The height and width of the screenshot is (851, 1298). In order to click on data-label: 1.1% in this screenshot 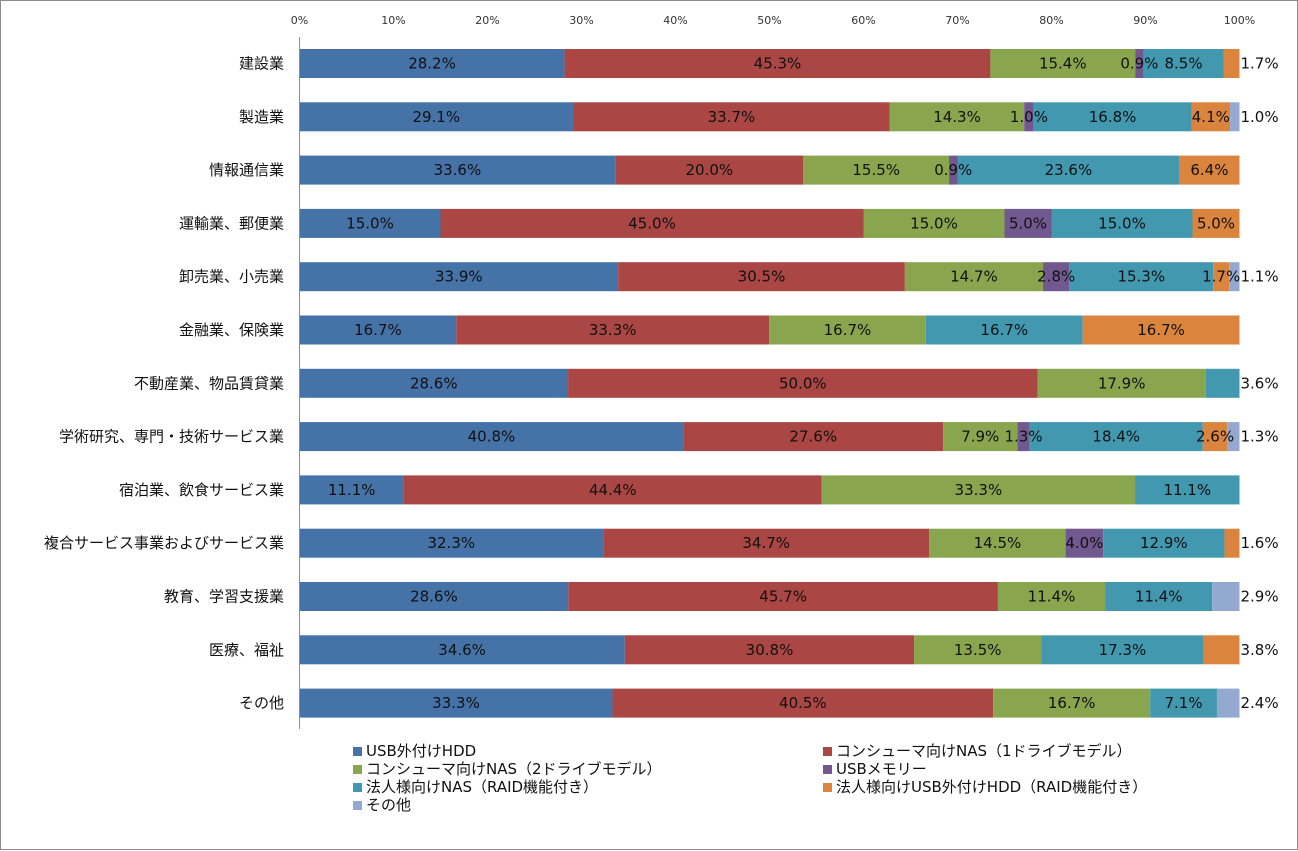, I will do `click(1260, 277)`.